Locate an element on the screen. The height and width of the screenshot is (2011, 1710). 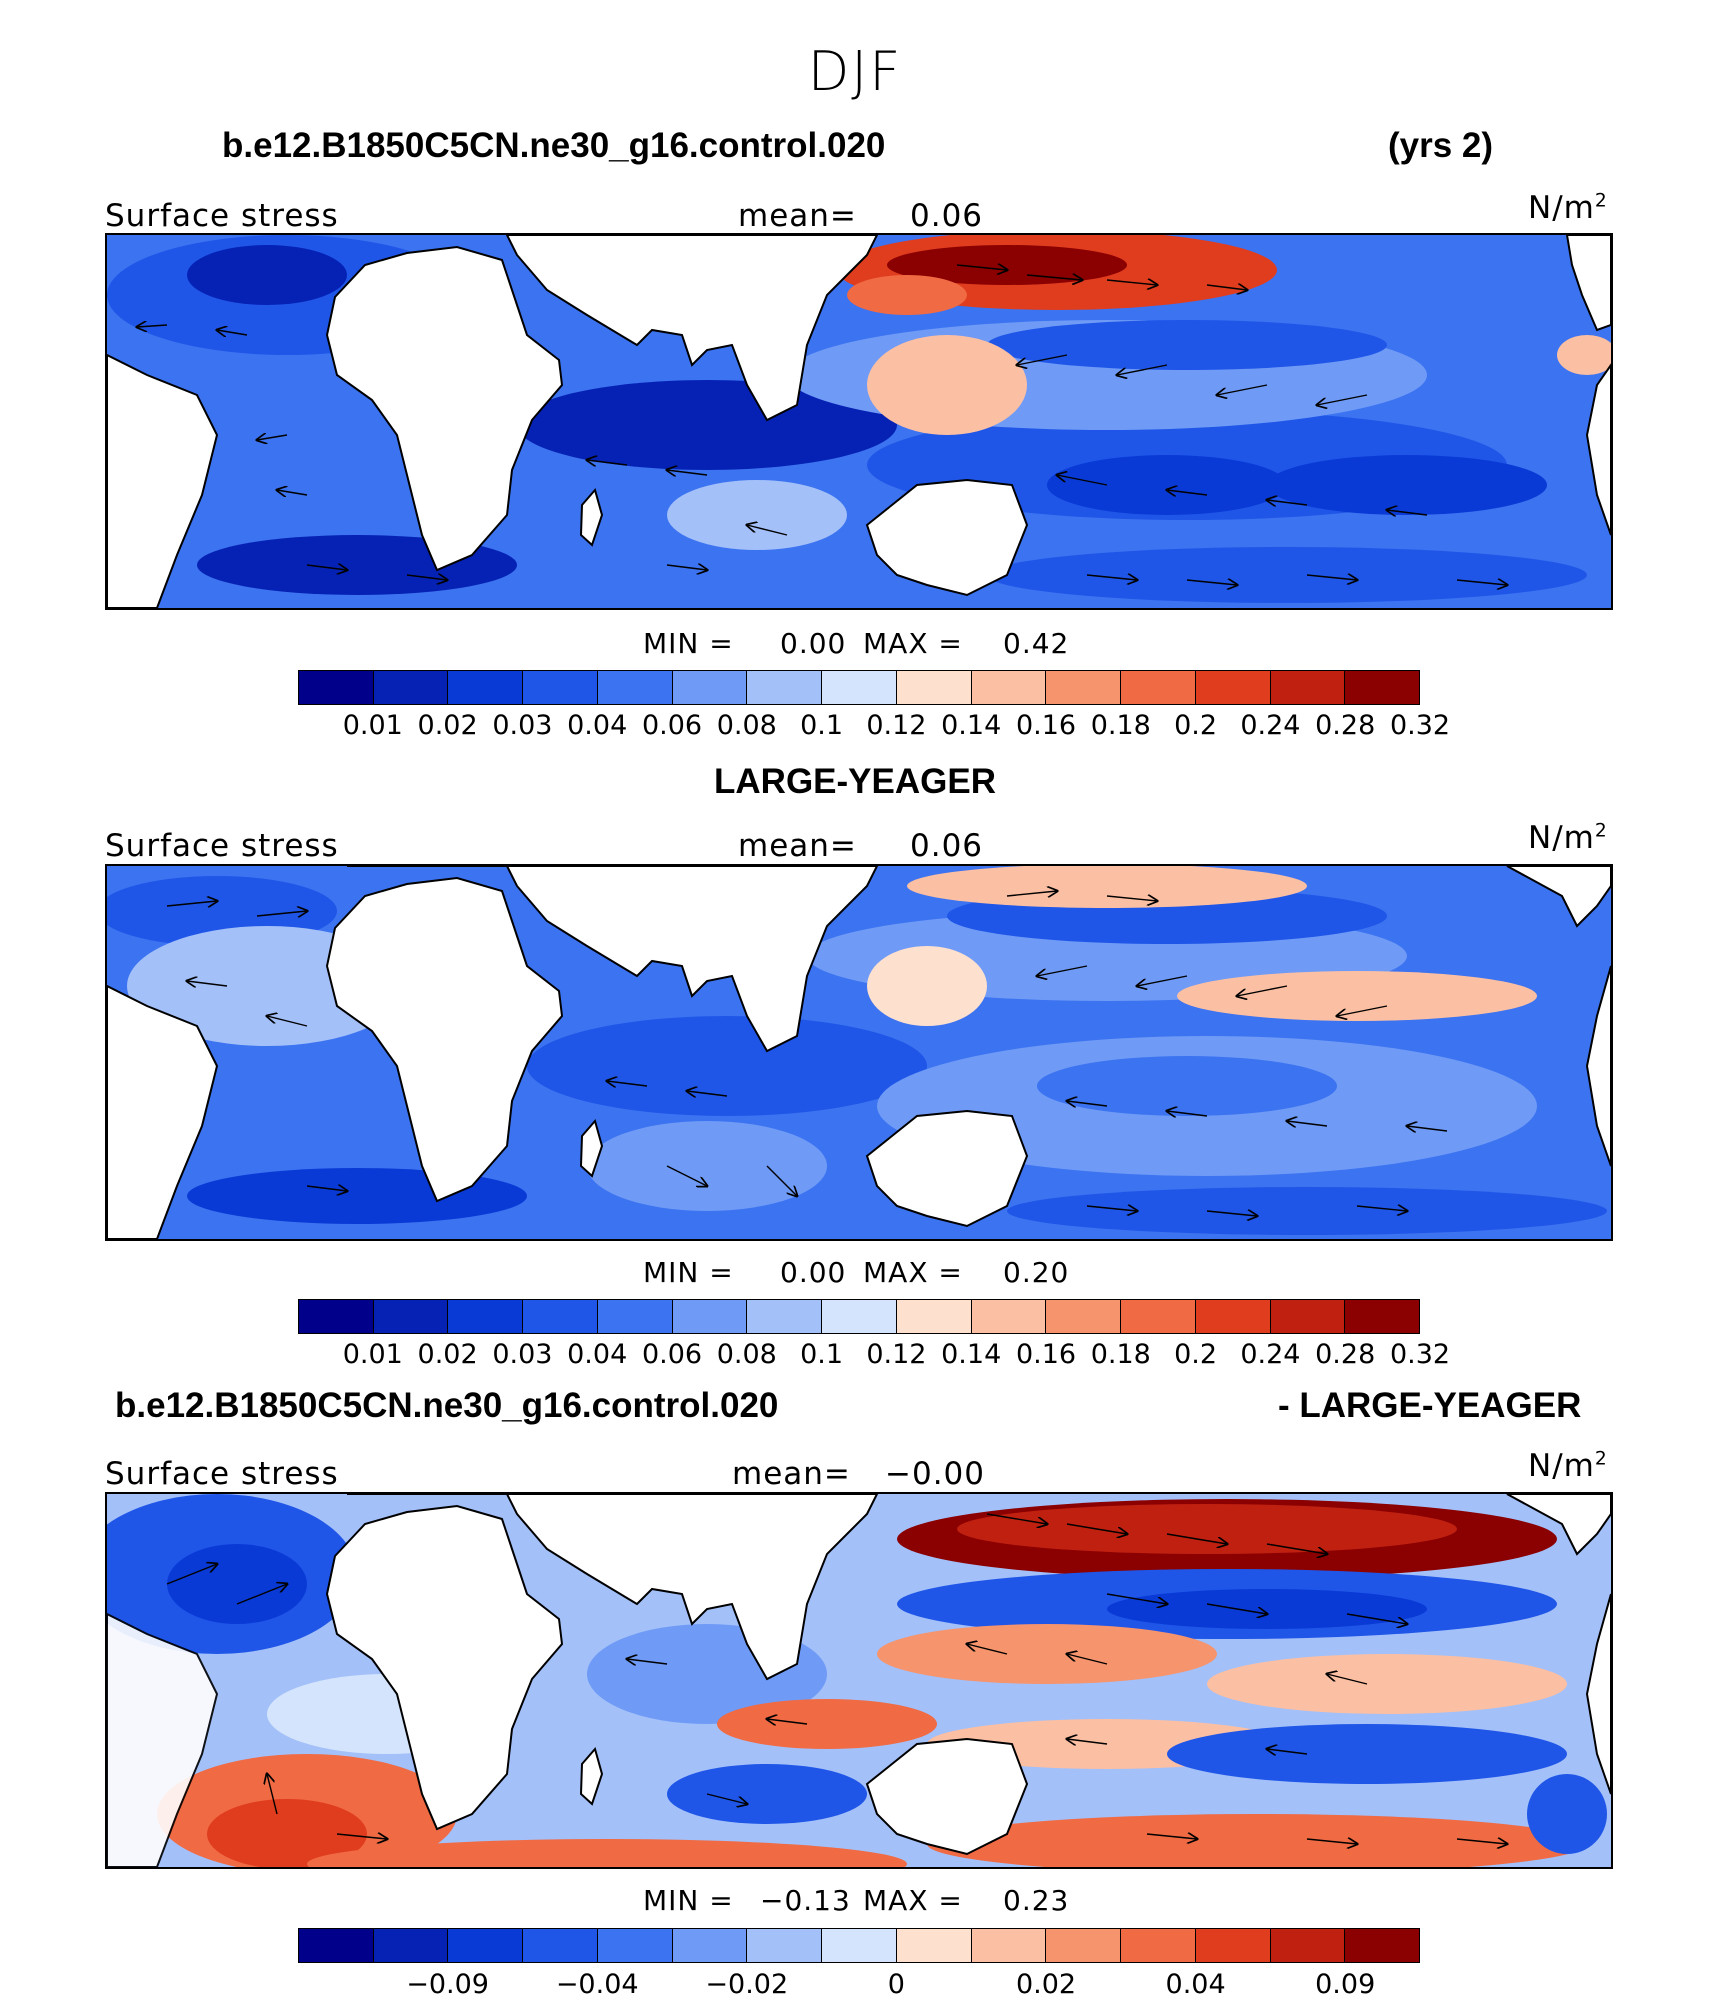
panel3-difference-label: - LARGE-YEAGER is located at coordinates (1430, 1405).